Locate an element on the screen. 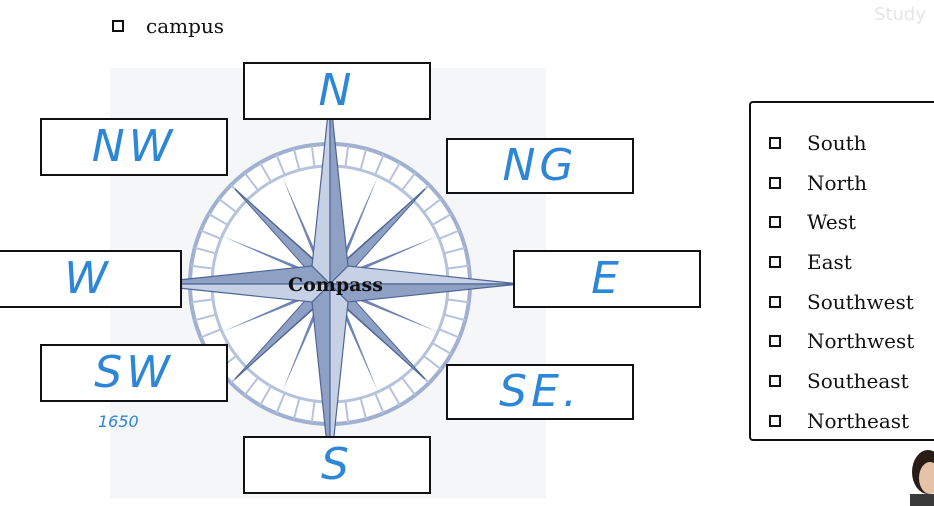 This screenshot has width=934, height=506. answer-text-ne: NG is located at coordinates (540, 165).